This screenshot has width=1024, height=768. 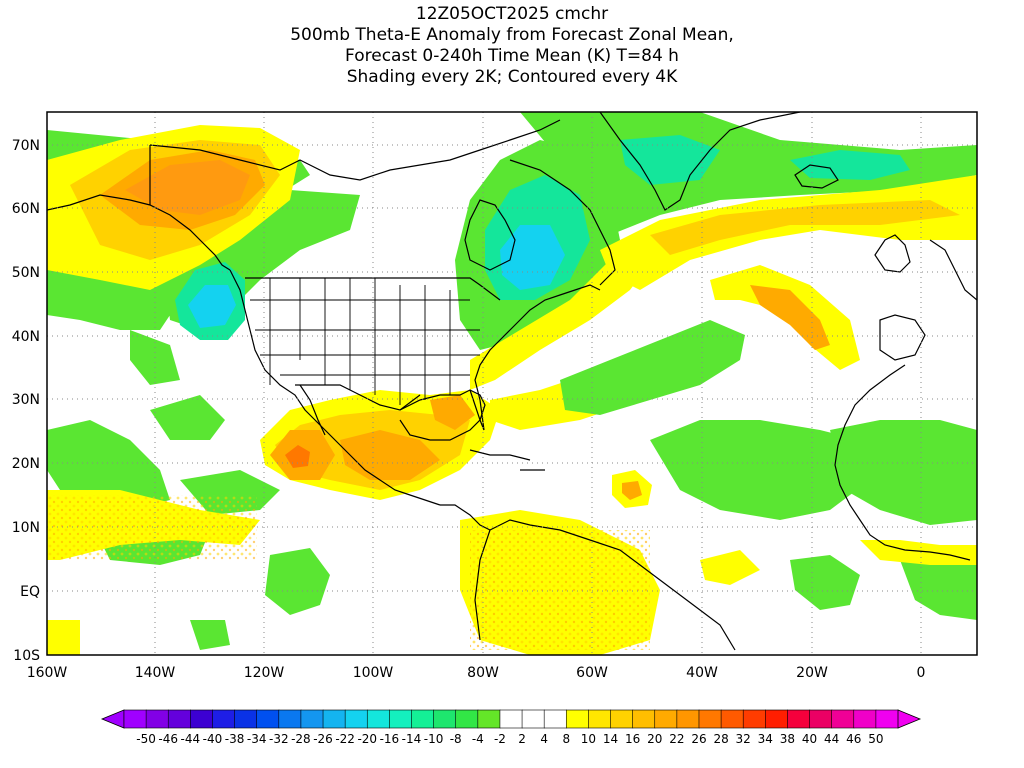 I want to click on lon-label: 120W, so click(x=264, y=673).